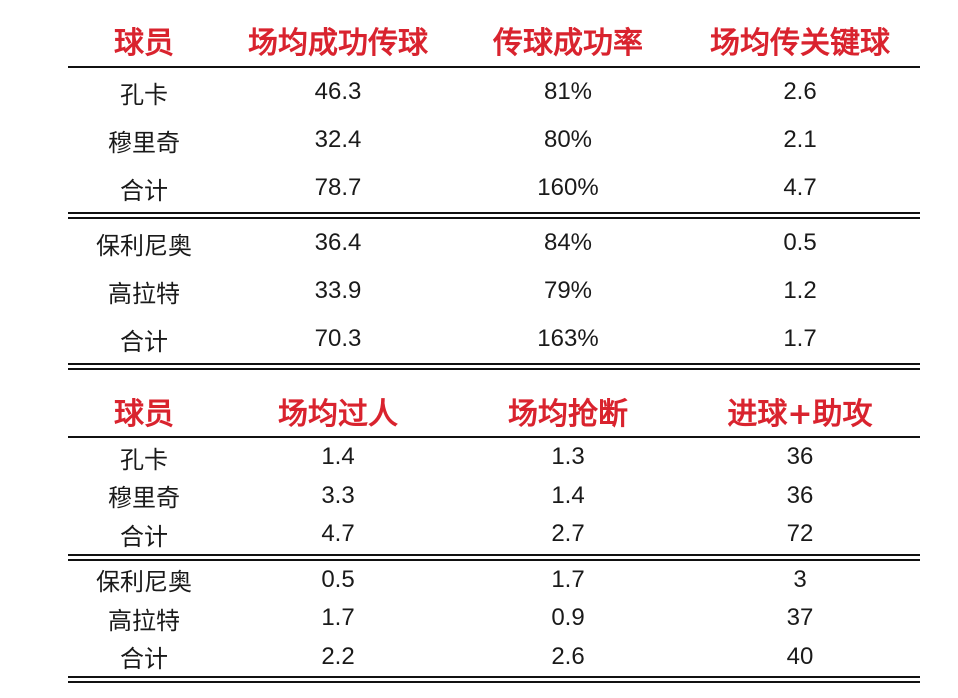 This screenshot has height=698, width=958. Describe the element at coordinates (338, 656) in the screenshot. I see `cell-value: 2.2` at that location.